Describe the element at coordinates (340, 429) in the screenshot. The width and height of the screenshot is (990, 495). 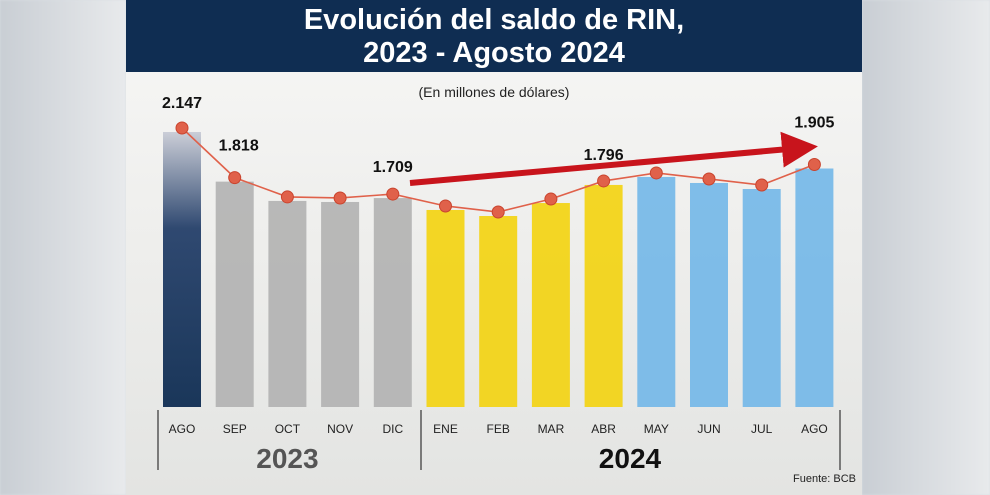
I see `month-label-nov-3: NOV` at that location.